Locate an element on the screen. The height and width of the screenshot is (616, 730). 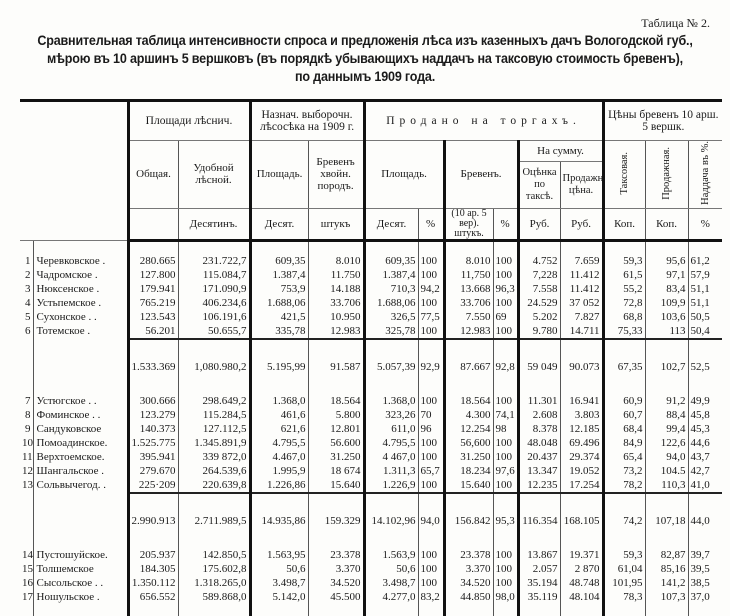
row-number: 11 is located at coordinates (27, 456).